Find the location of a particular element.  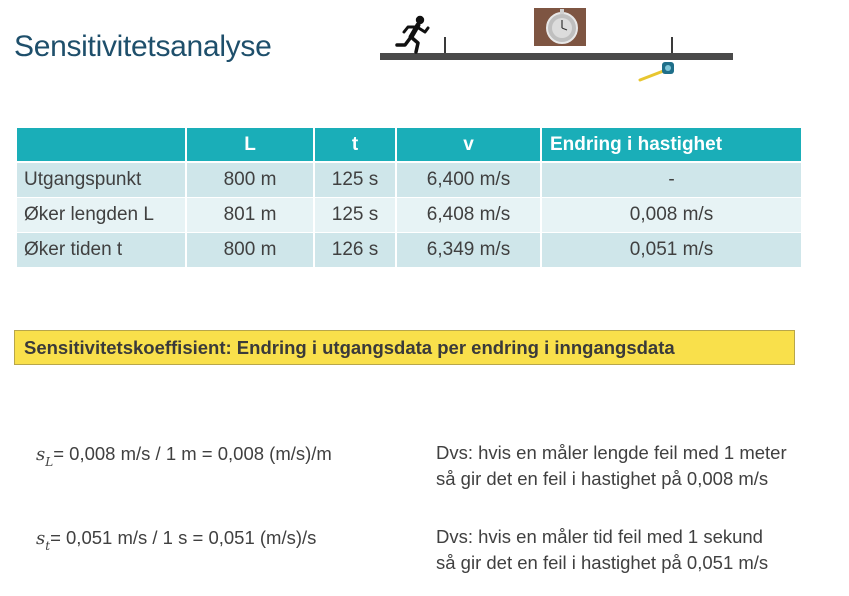

measuring-tape-icon is located at coordinates (656, 72).